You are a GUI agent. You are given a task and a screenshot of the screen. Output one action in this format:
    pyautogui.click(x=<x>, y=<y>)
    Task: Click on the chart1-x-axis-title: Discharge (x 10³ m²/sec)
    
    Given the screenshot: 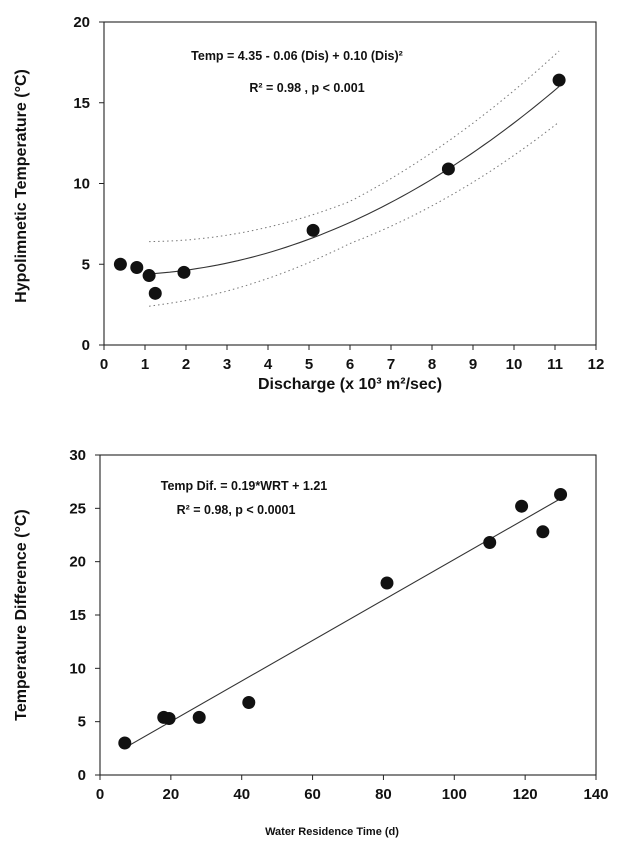 What is the action you would take?
    pyautogui.click(x=350, y=384)
    